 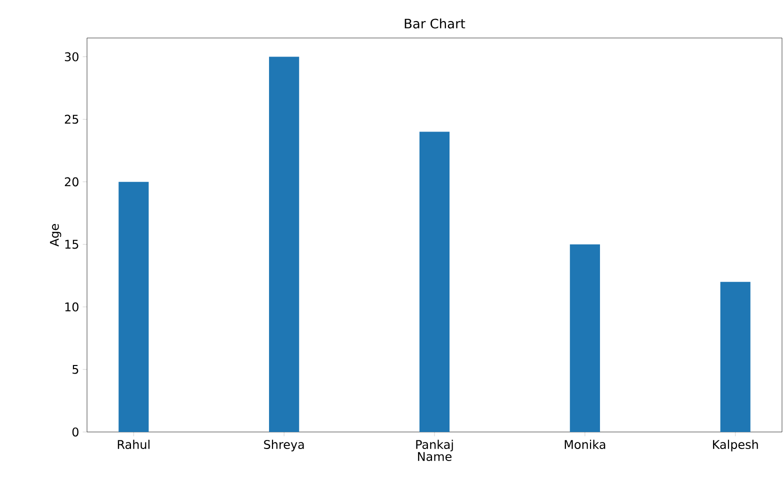 What do you see at coordinates (71, 119) in the screenshot?
I see `y-tick-label: 25` at bounding box center [71, 119].